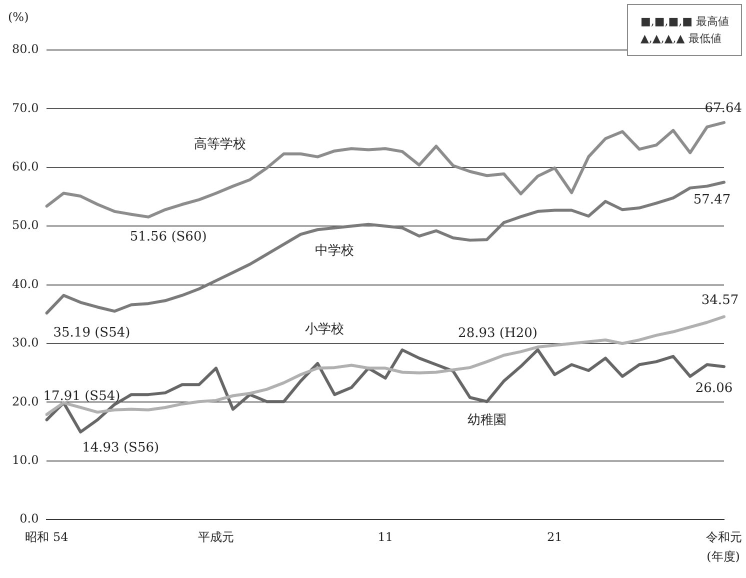  What do you see at coordinates (220, 144) in the screenshot?
I see `series-label: 高等学校` at bounding box center [220, 144].